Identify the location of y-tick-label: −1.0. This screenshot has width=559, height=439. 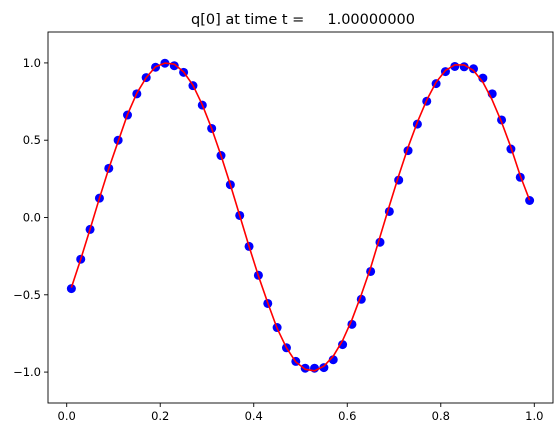
(27, 372).